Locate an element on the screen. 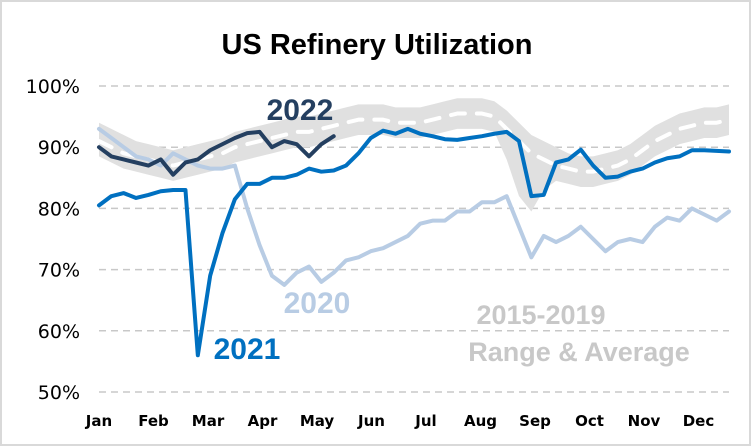 This screenshot has height=446, width=751. y-tick-label: 70% is located at coordinates (59, 271).